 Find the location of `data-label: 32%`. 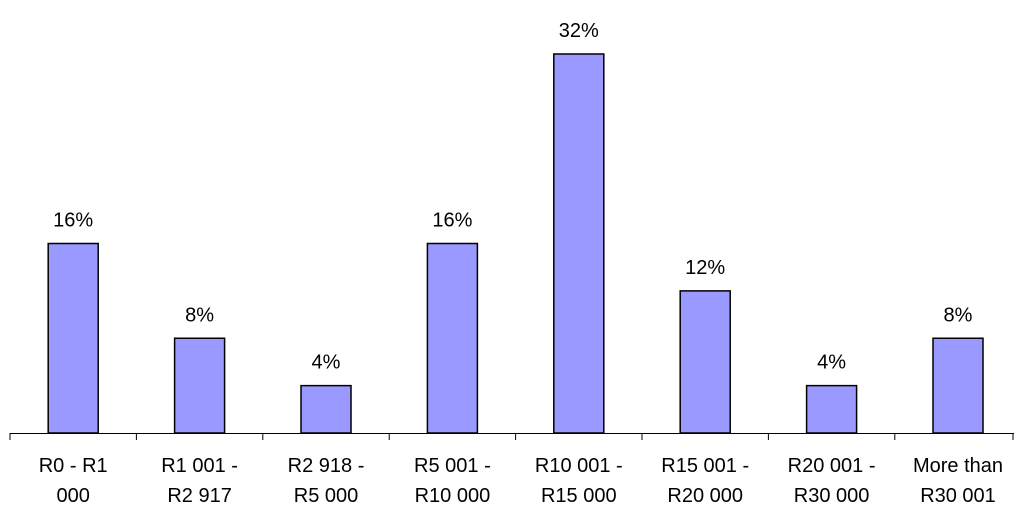

data-label: 32% is located at coordinates (579, 31).